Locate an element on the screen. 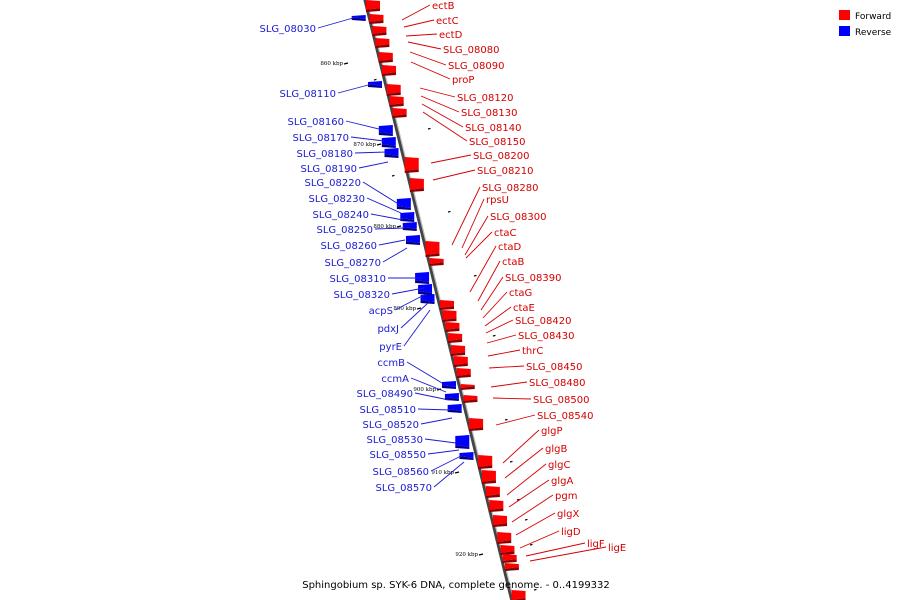  reverse-gene-label: ccmB is located at coordinates (391, 363).